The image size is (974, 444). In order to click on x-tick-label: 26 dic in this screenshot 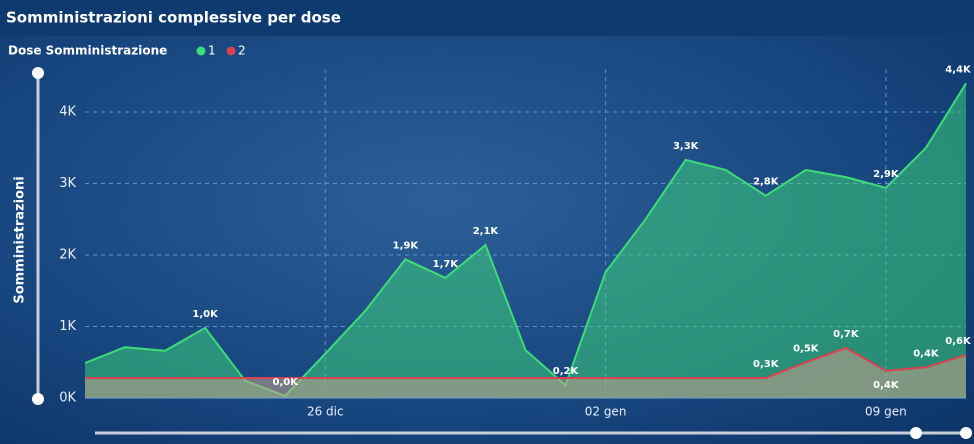, I will do `click(325, 412)`.